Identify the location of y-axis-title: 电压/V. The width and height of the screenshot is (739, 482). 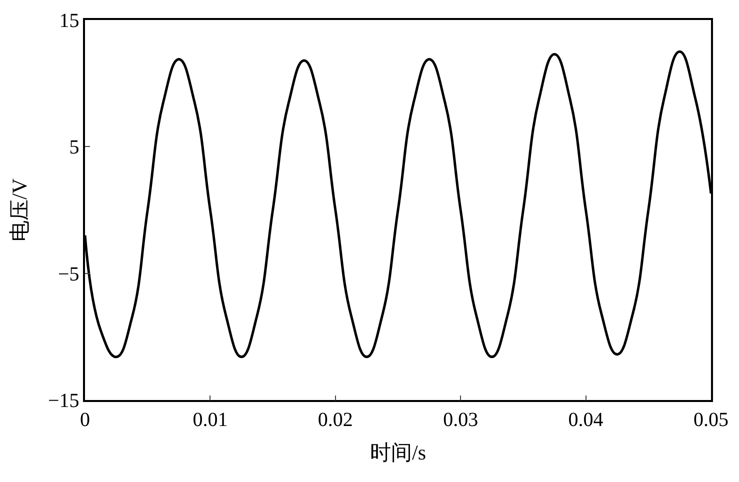
(20, 210).